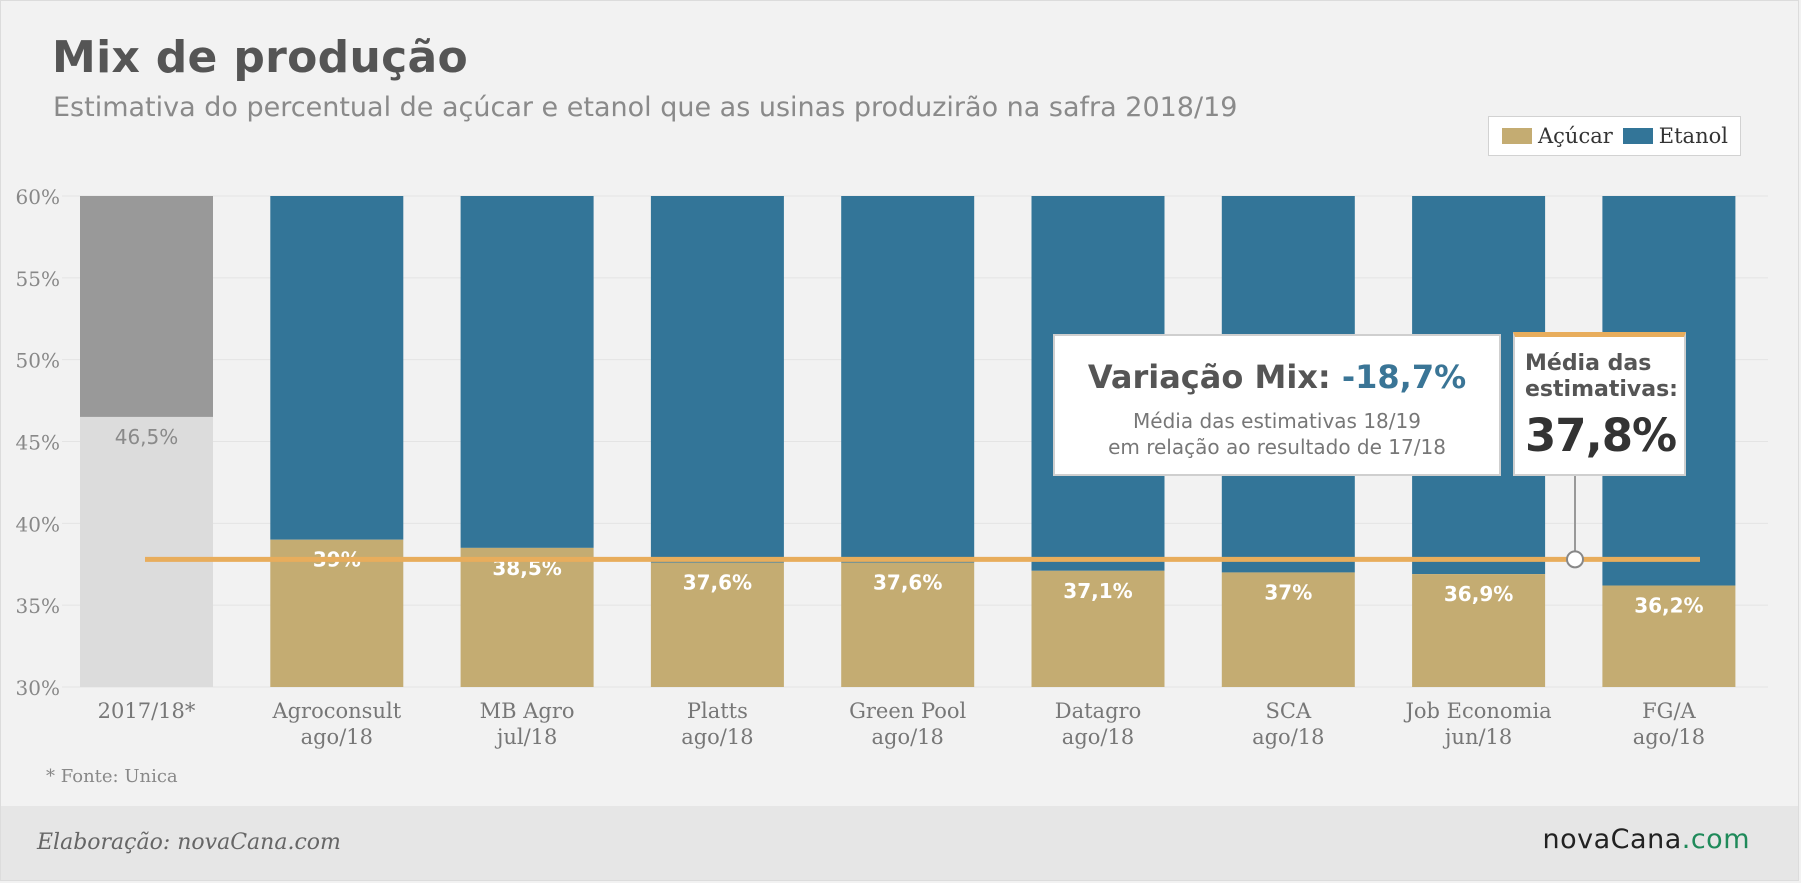 Image resolution: width=1801 pixels, height=883 pixels. Describe the element at coordinates (38, 606) in the screenshot. I see `y-tick-label: 35%` at that location.